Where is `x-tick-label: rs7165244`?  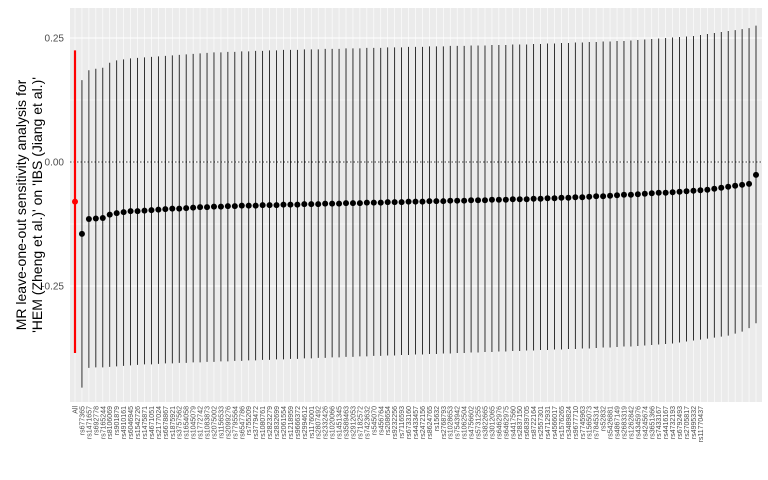
x-tick-label: rs7165244 is located at coordinates (103, 422).